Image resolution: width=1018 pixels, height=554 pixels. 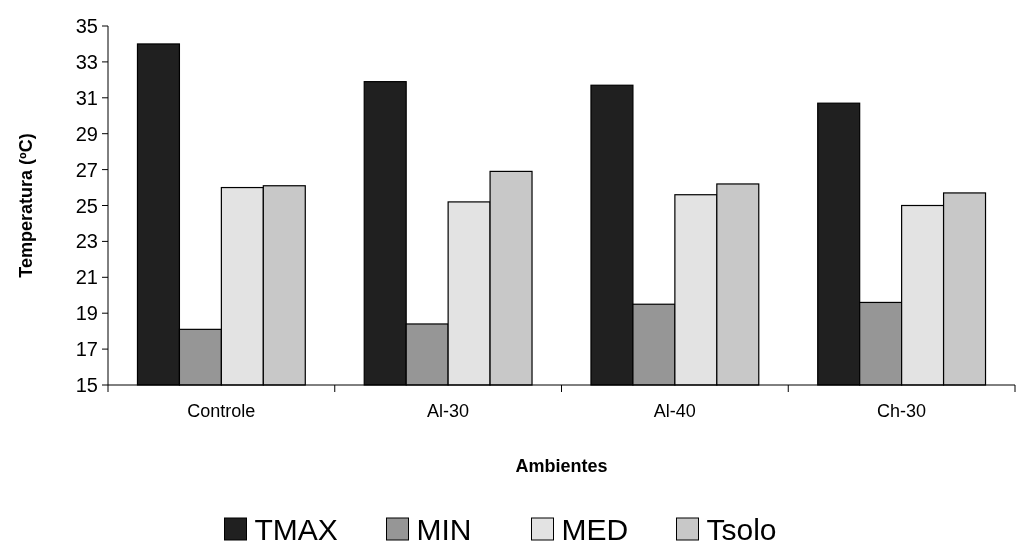 I want to click on y-tick-label: 35, so click(x=86, y=26).